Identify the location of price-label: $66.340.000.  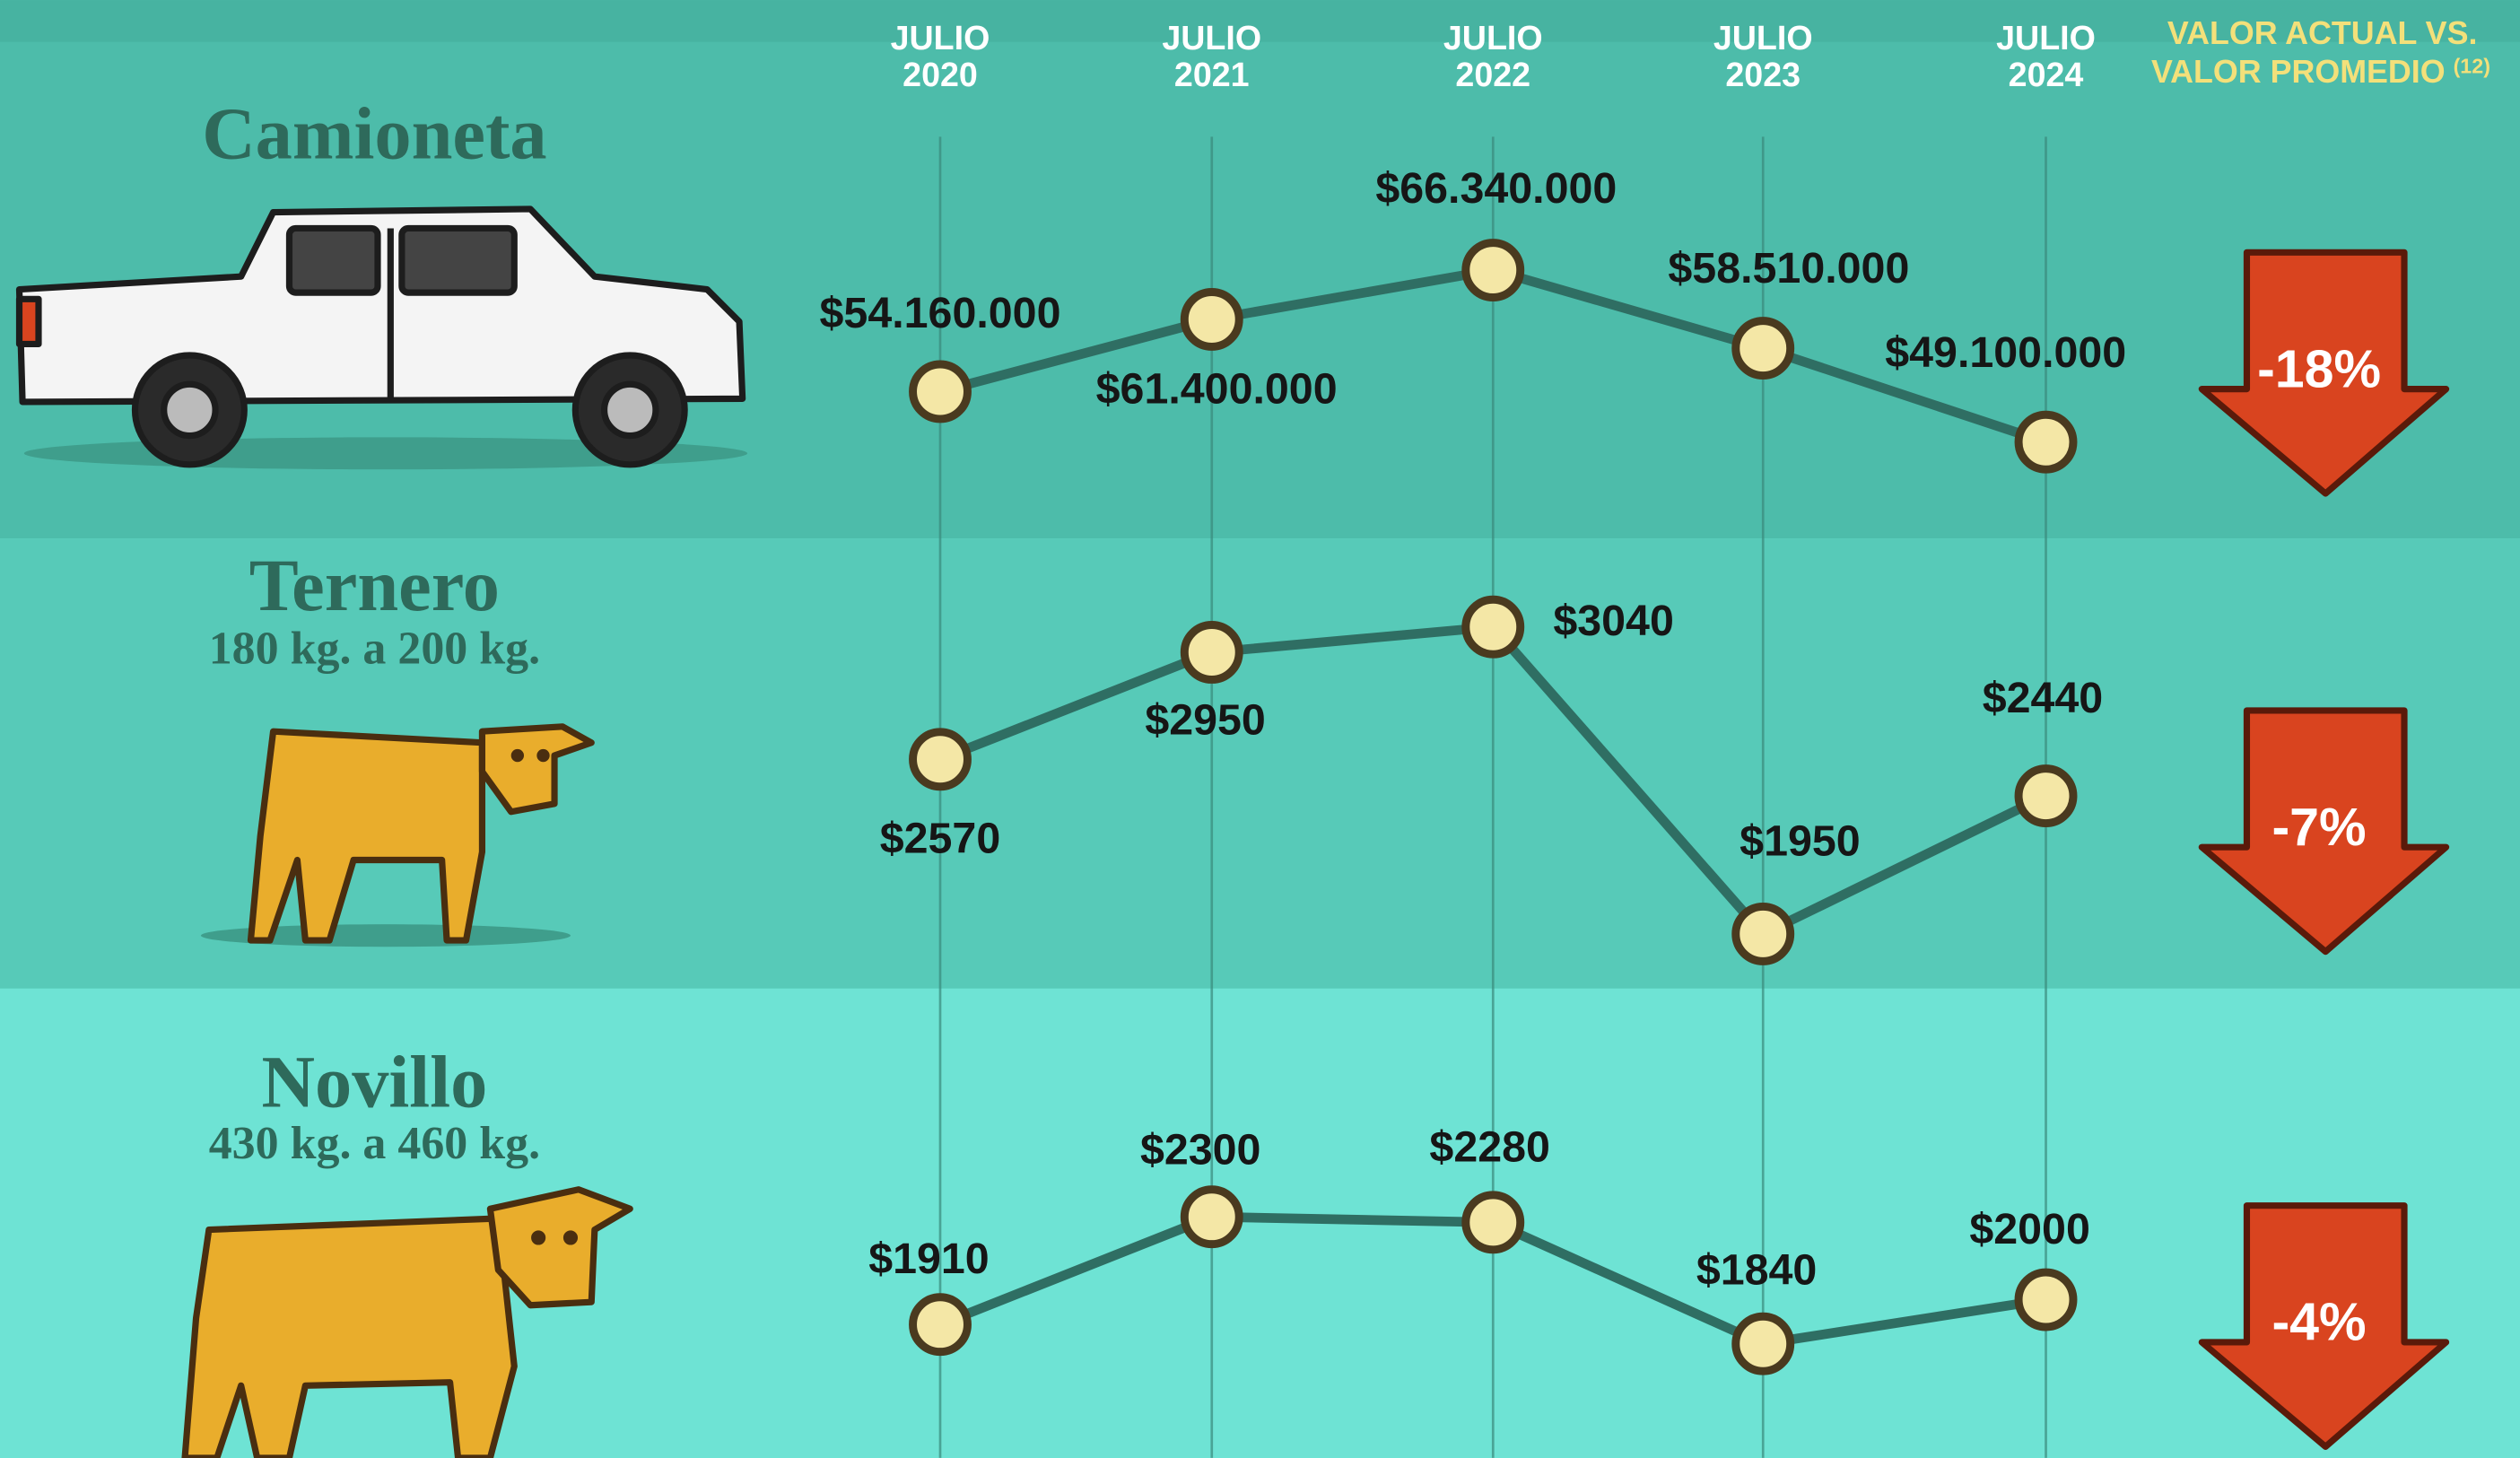
(1496, 188).